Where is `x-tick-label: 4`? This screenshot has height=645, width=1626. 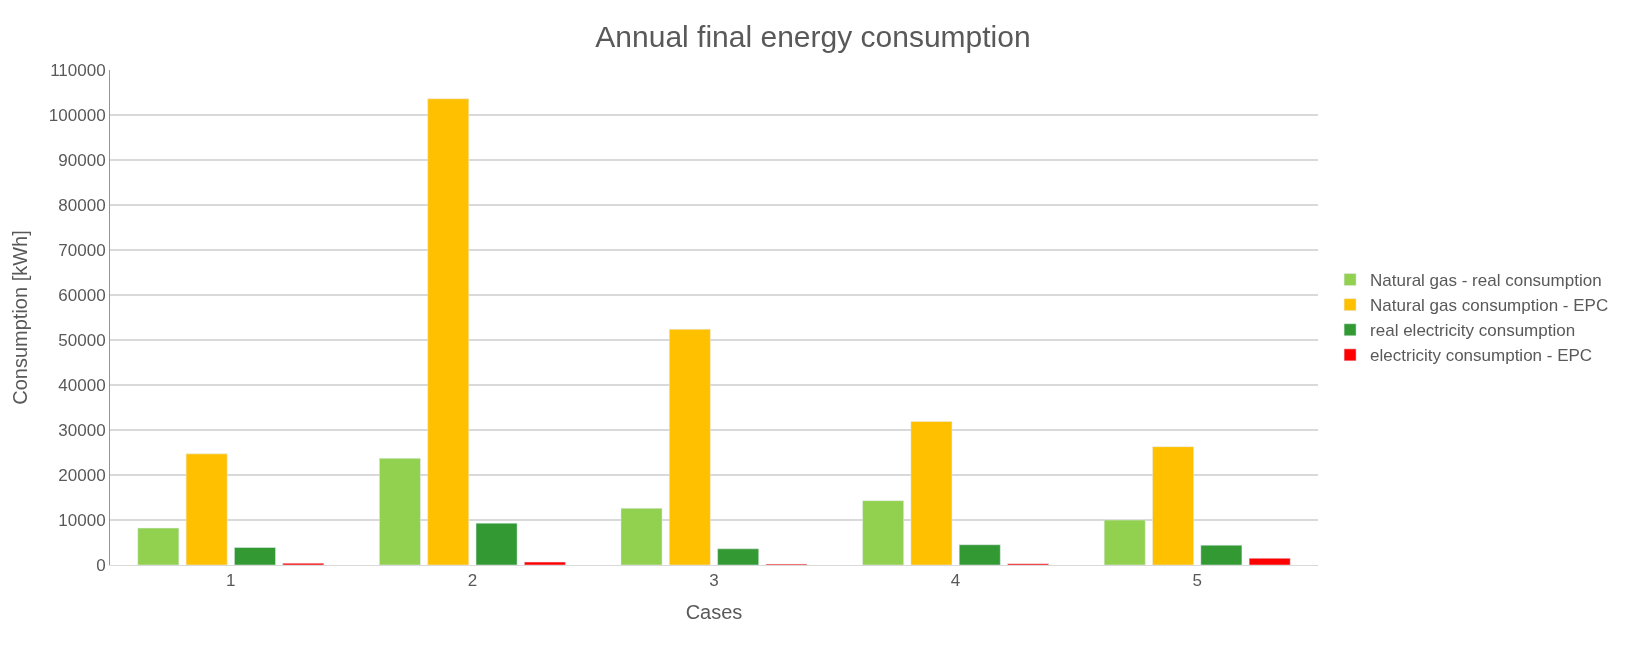 x-tick-label: 4 is located at coordinates (955, 581).